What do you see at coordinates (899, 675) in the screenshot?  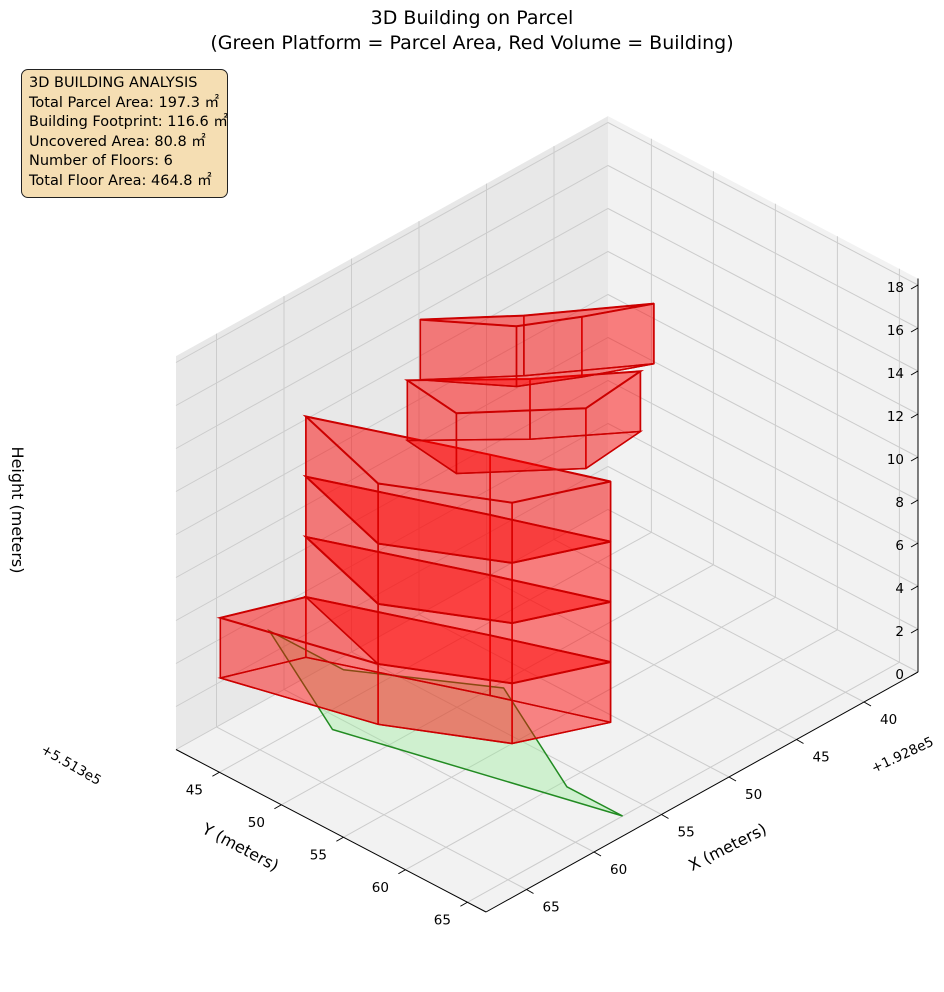 I see `z-tick-label: 0` at bounding box center [899, 675].